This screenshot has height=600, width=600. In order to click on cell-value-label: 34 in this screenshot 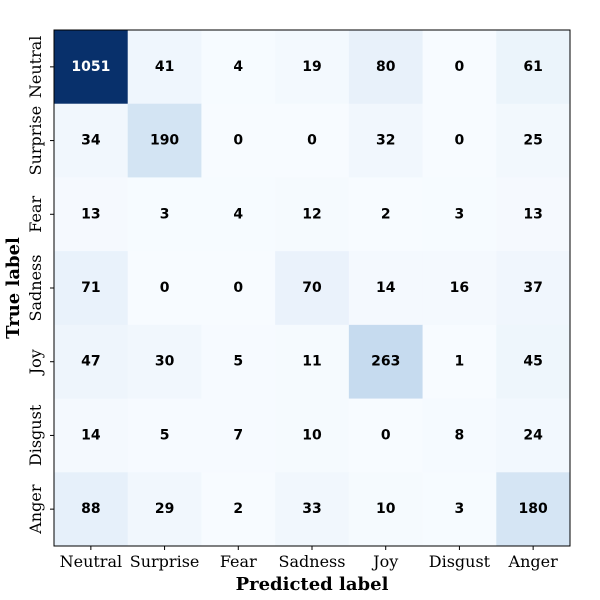, I will do `click(91, 141)`.